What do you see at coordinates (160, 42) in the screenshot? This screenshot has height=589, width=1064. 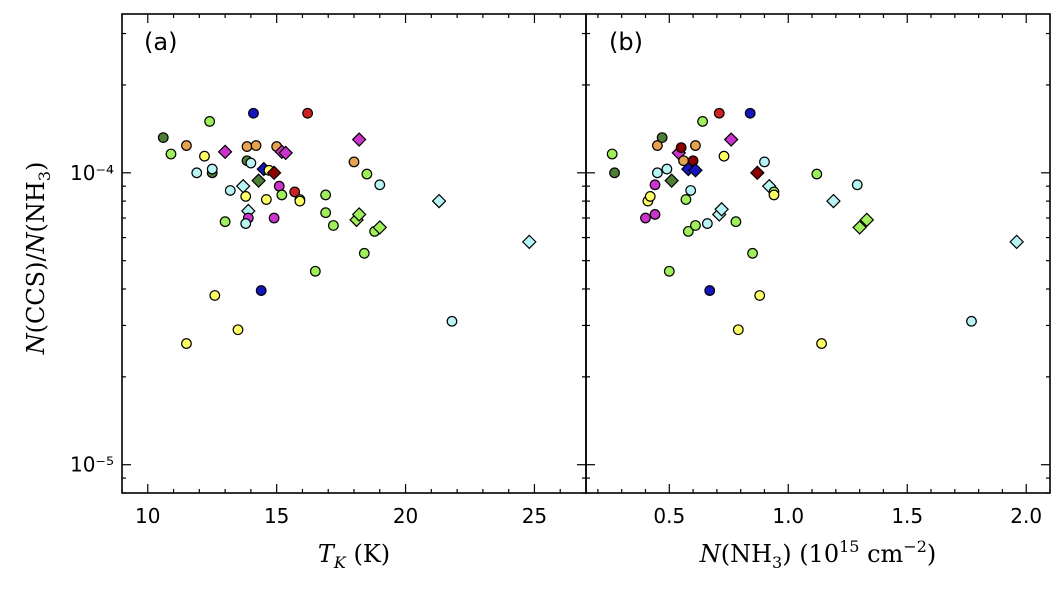 I see `panel-a-label: (a)` at bounding box center [160, 42].